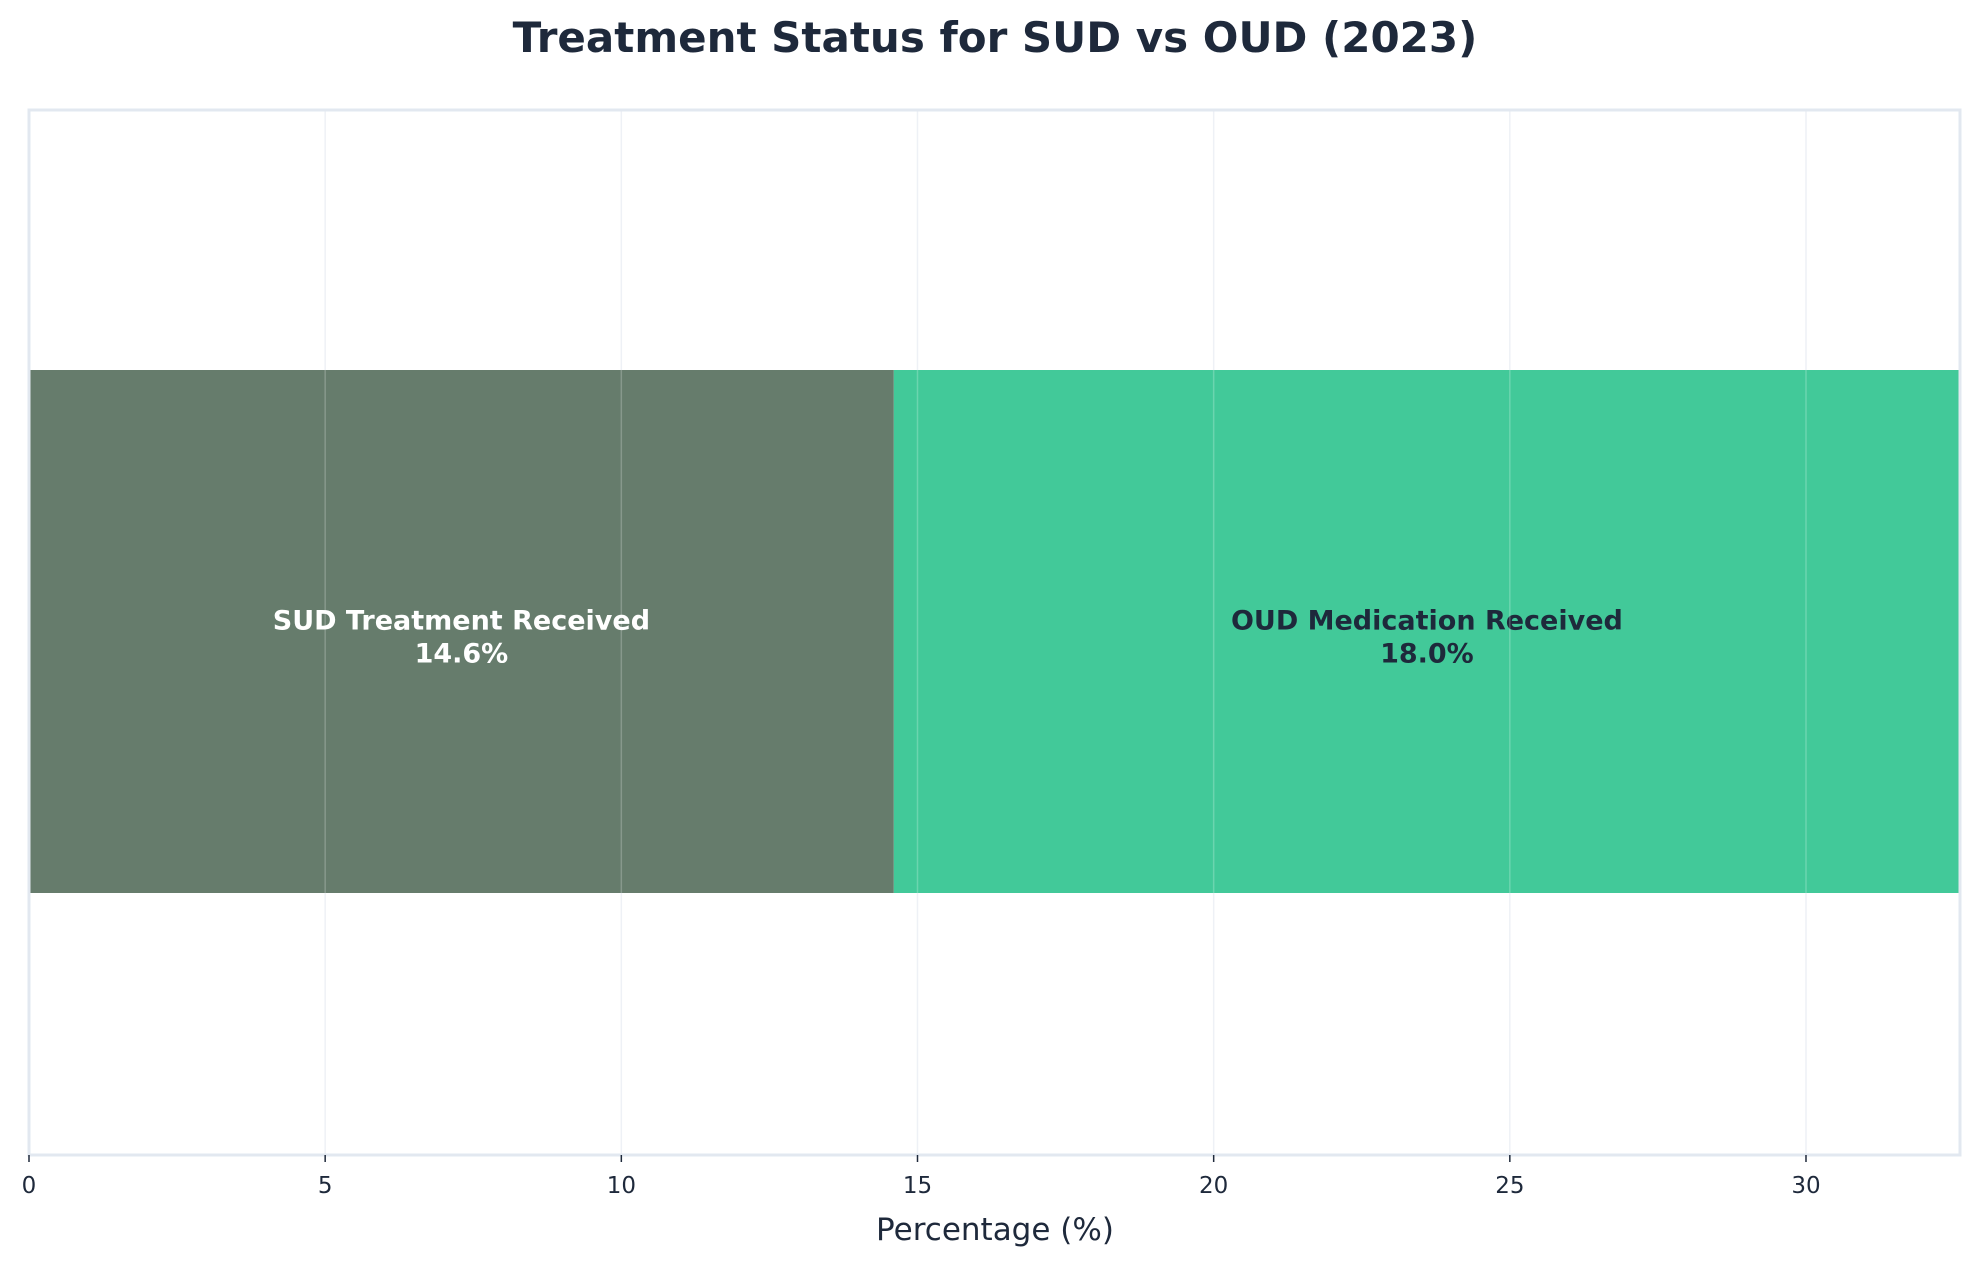 The height and width of the screenshot is (1270, 1980). I want to click on x-tick-label-0: 0, so click(29, 1186).